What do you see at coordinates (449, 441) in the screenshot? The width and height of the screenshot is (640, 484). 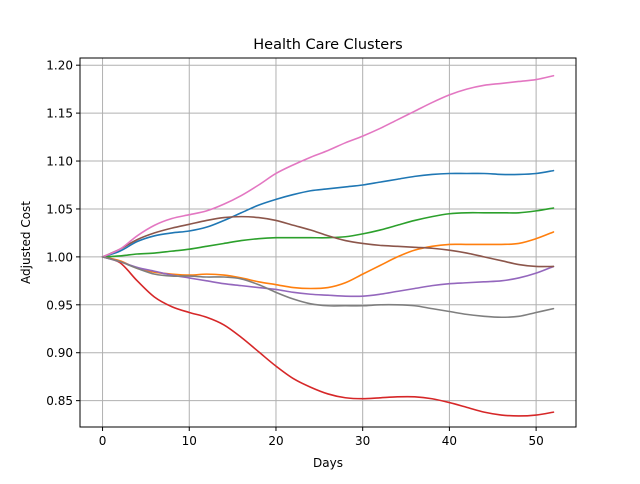 I see `x-tick-label: 40` at bounding box center [449, 441].